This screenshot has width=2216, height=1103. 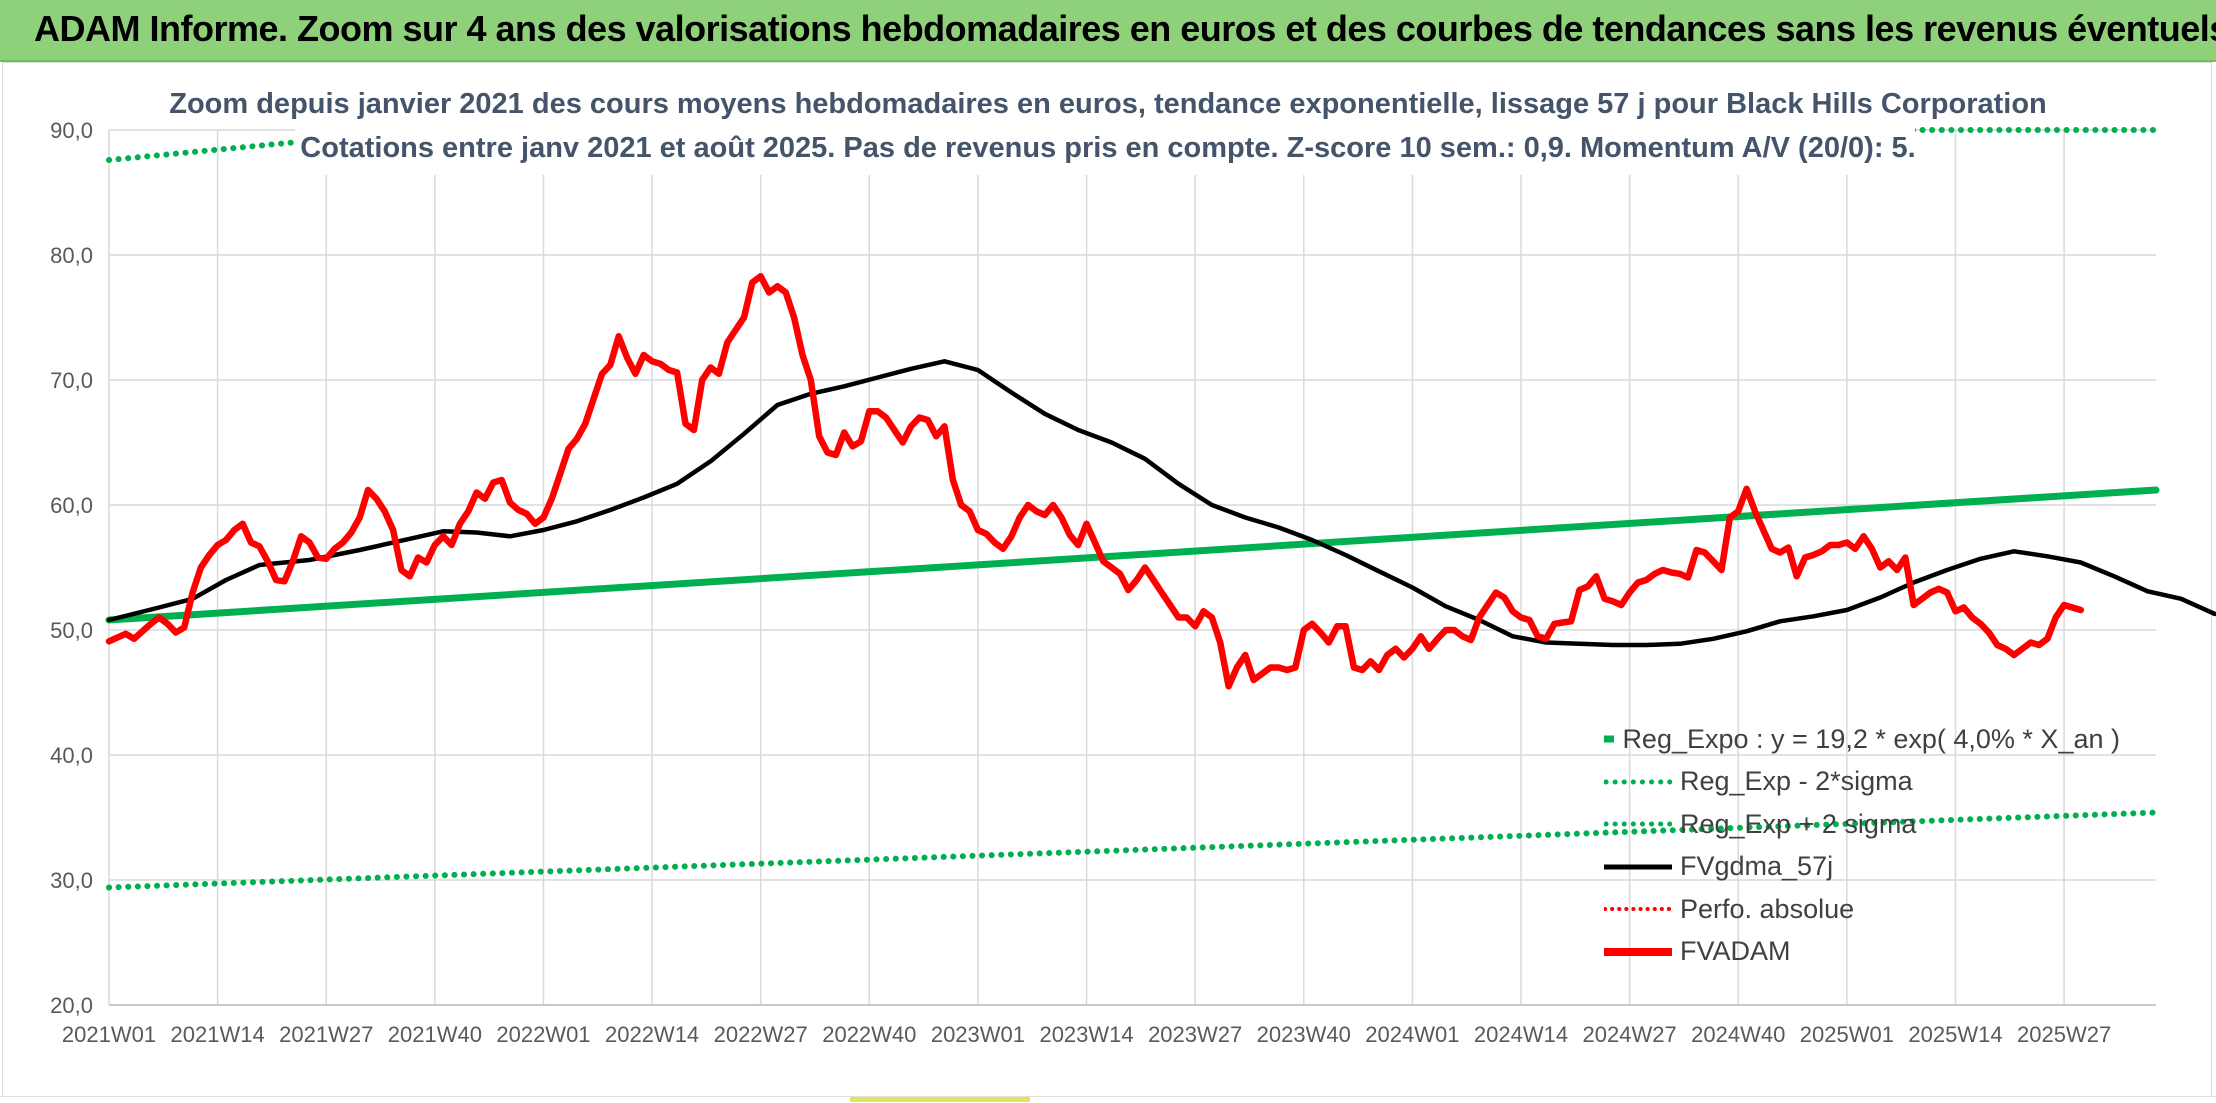 I want to click on x-tick-label: 2021W40, so click(x=435, y=1034).